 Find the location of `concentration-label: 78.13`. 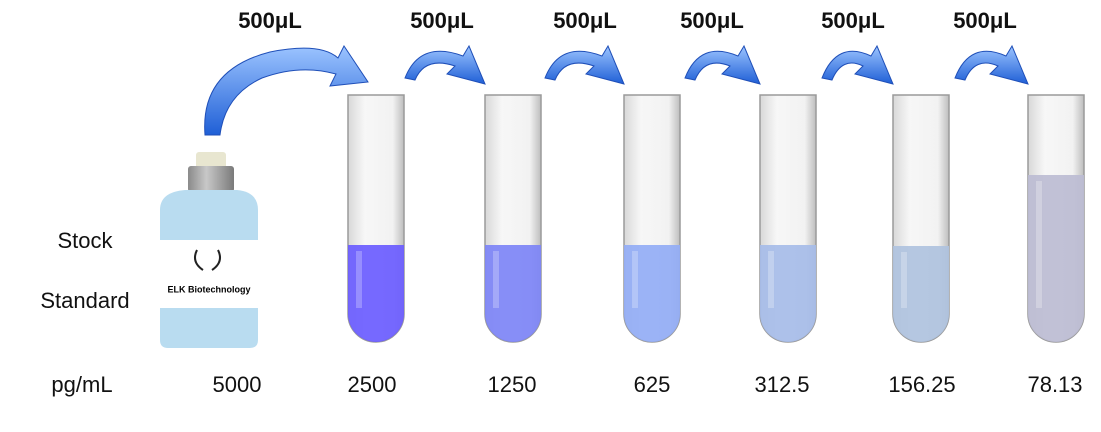

concentration-label: 78.13 is located at coordinates (1054, 384).